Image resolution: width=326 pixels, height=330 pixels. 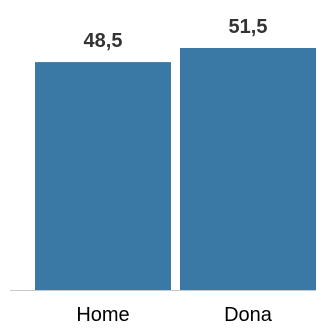 What do you see at coordinates (102, 315) in the screenshot?
I see `category-label-home: Home` at bounding box center [102, 315].